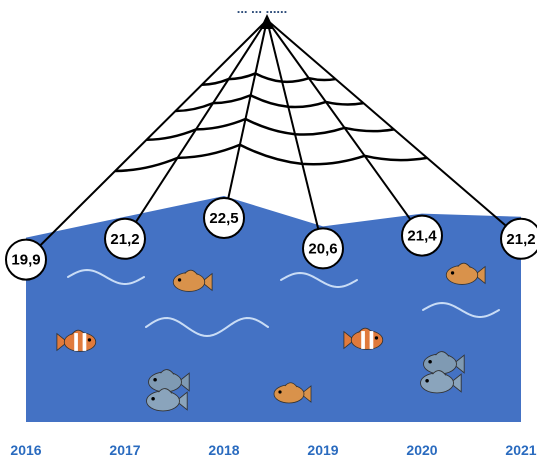  I want to click on data-label: 19,9, so click(25, 260).